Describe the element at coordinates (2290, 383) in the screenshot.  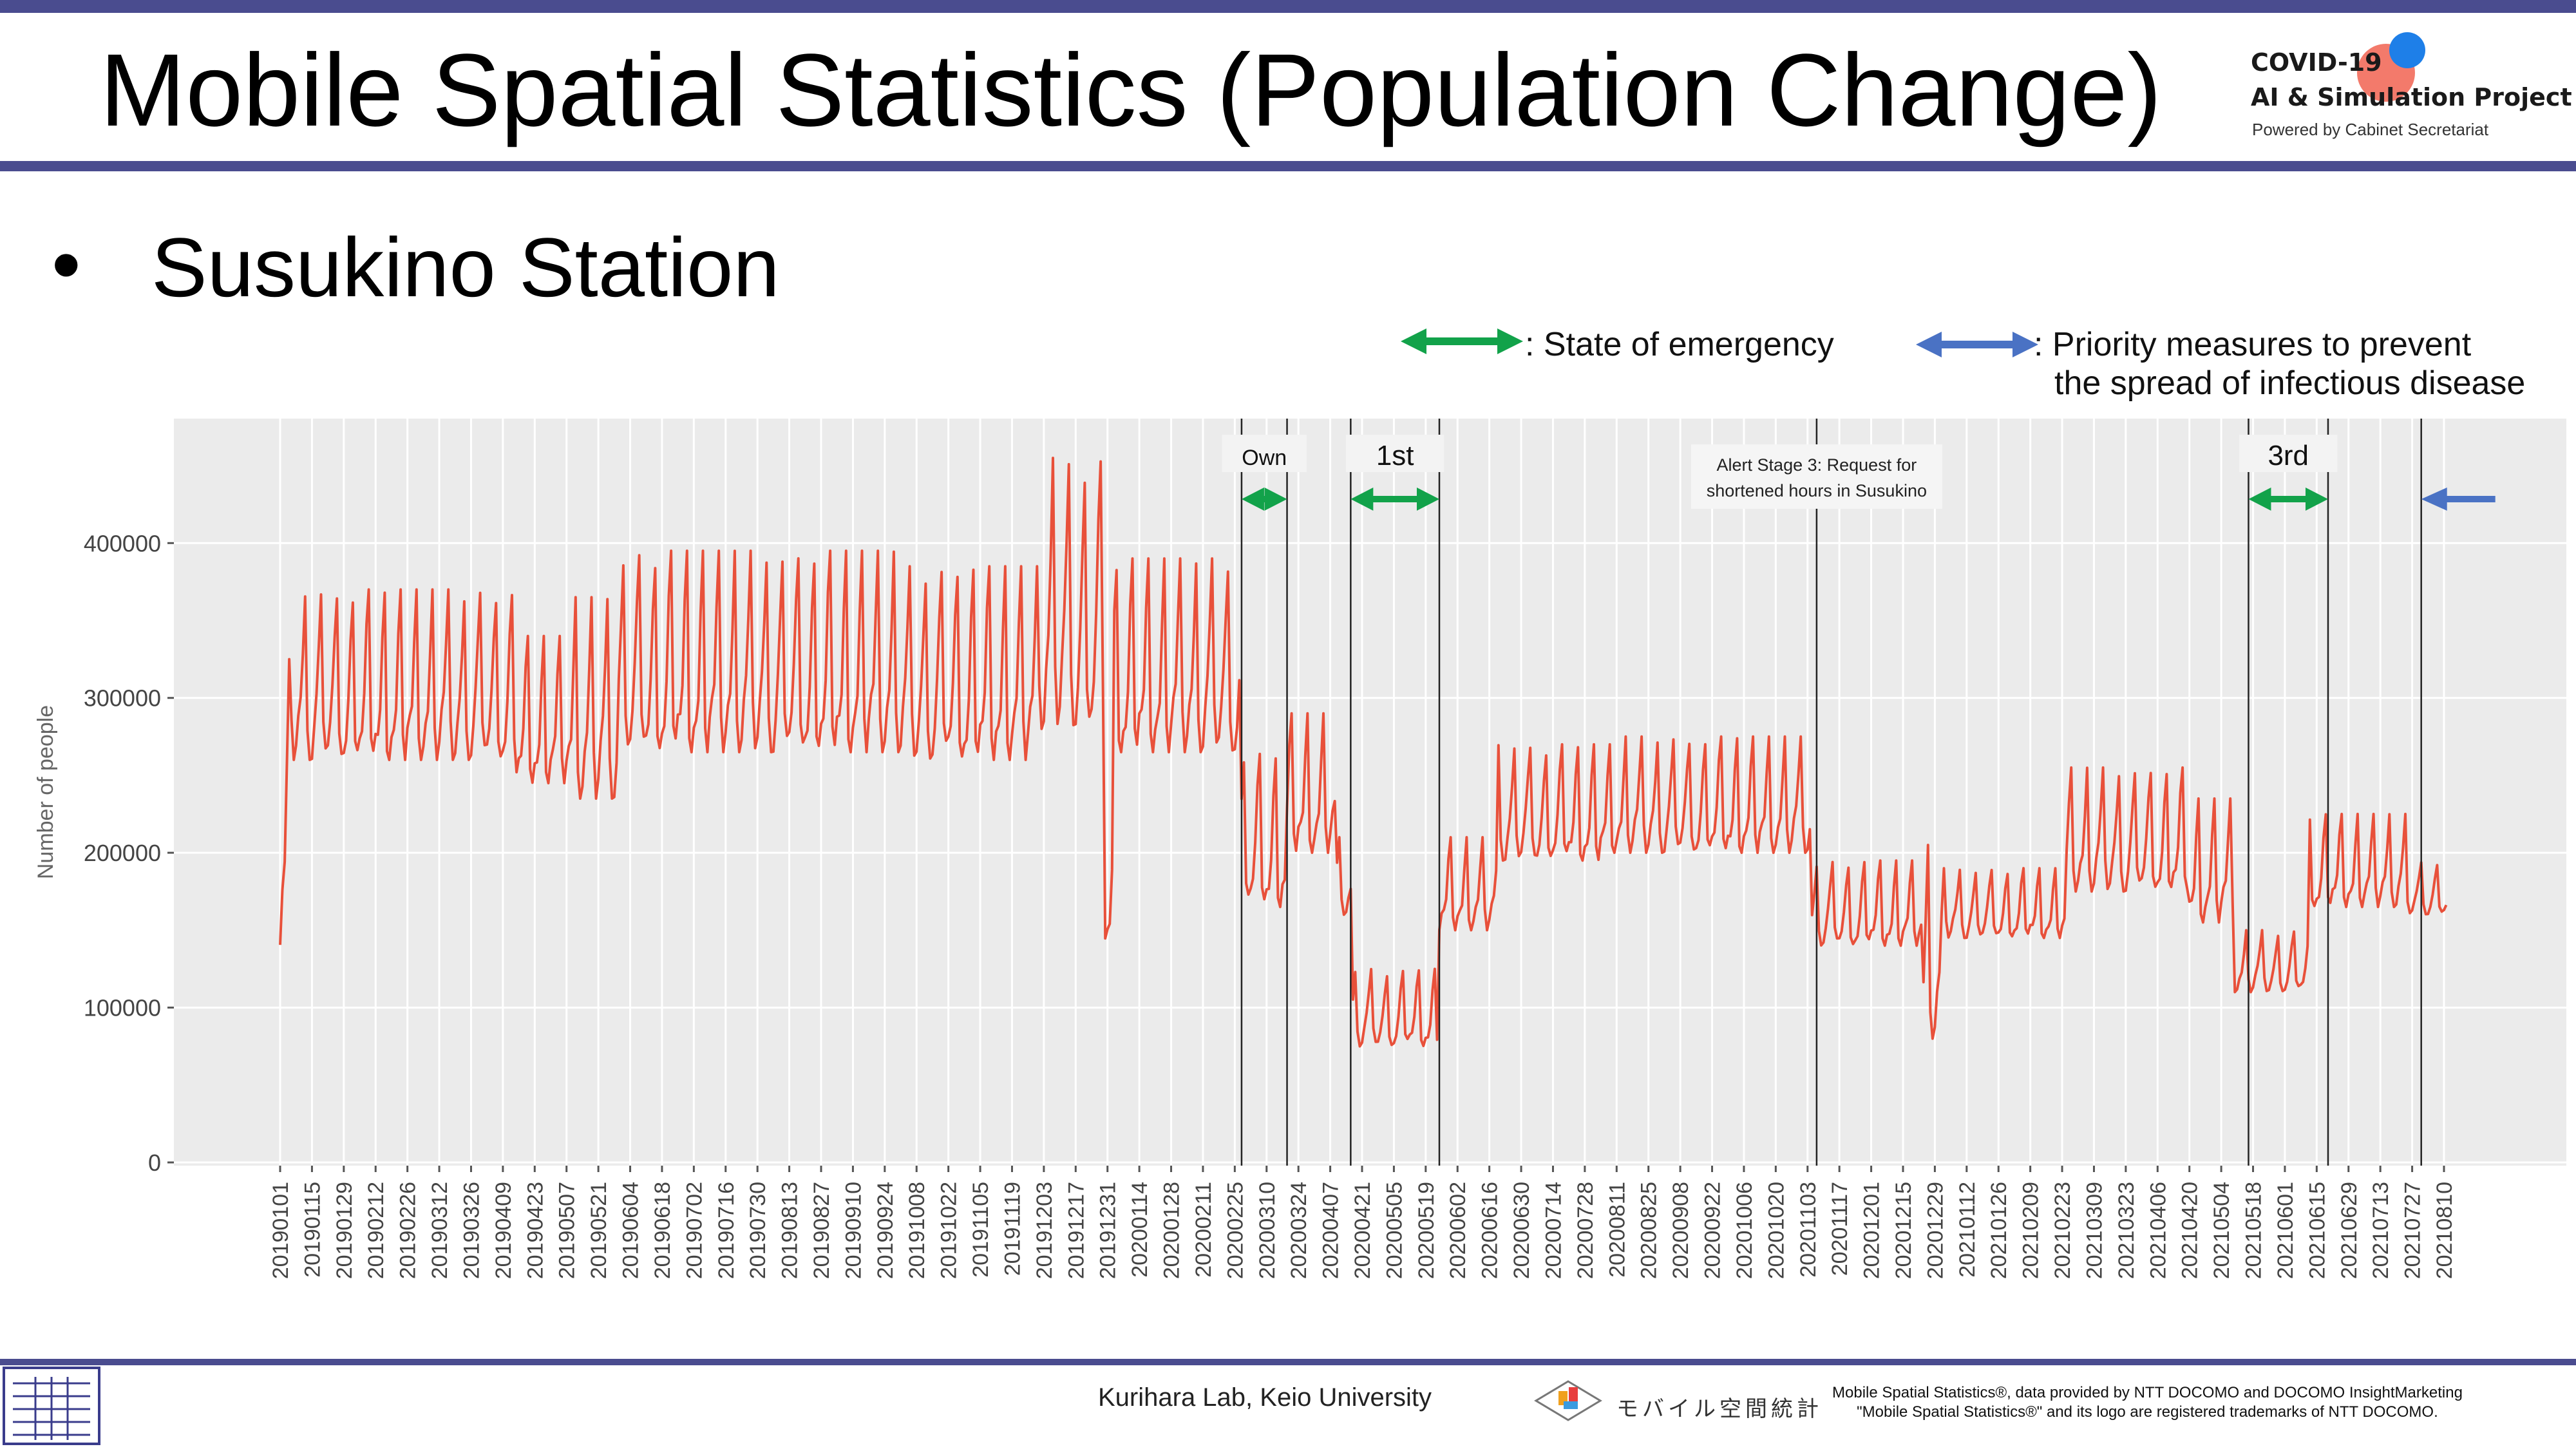
I see `legend-priority-line-2: the spread of infectious disease` at that location.